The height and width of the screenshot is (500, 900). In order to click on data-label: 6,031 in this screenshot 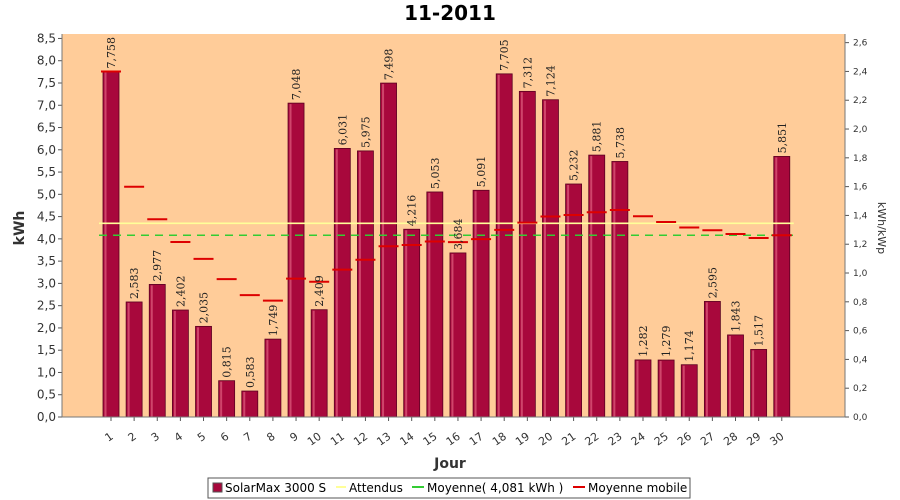, I will do `click(342, 130)`.